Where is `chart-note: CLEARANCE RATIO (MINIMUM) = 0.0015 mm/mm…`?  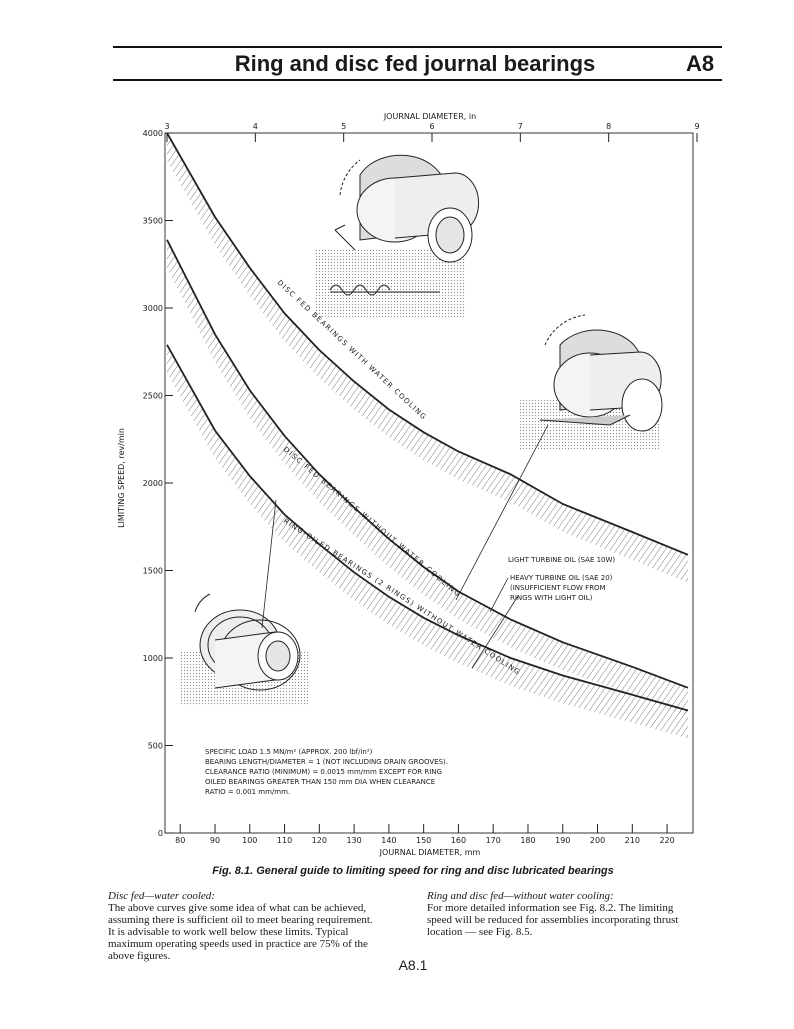 chart-note: CLEARANCE RATIO (MINIMUM) = 0.0015 mm/mm… is located at coordinates (323, 772).